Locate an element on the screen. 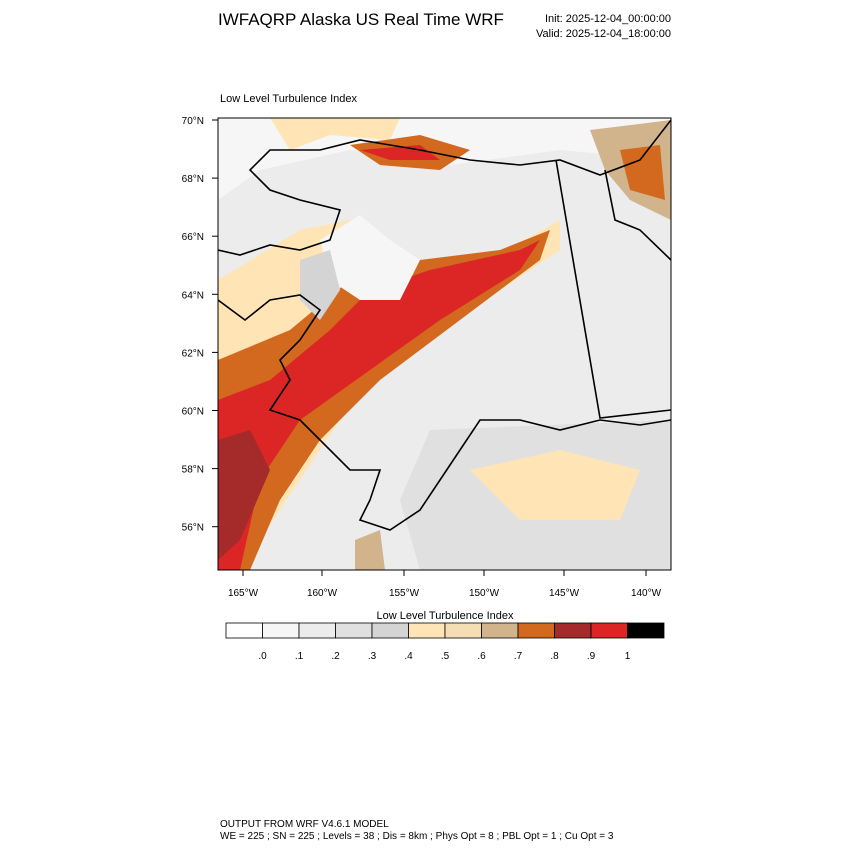 The width and height of the screenshot is (850, 850). colorbar-label: .1 is located at coordinates (299, 656).